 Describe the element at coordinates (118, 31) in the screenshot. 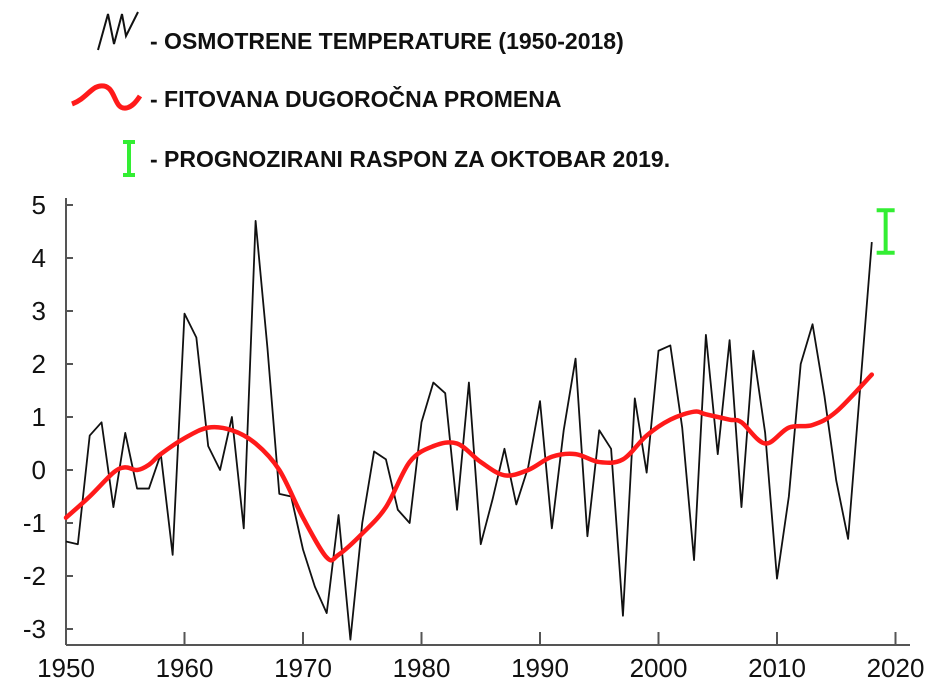

I see `legend-observed-icon` at that location.